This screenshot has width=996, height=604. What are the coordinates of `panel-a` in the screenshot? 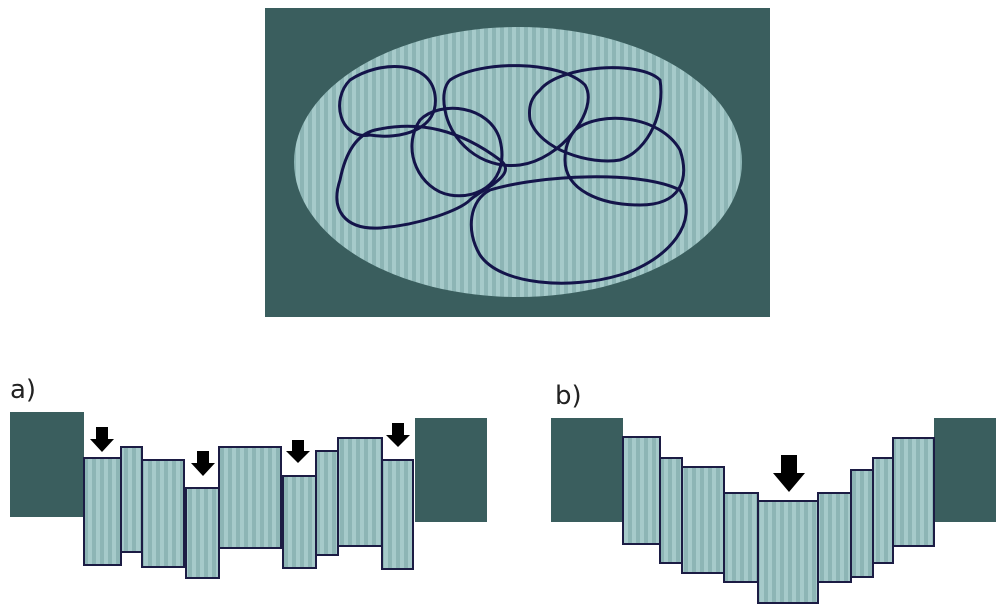 It's located at (248, 495).